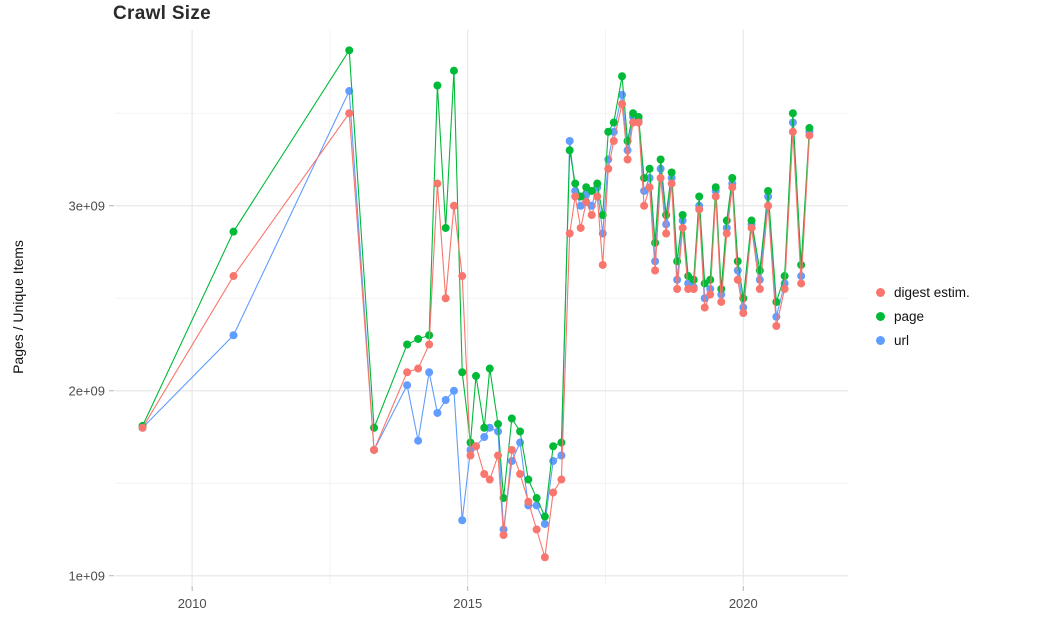  What do you see at coordinates (880, 292) in the screenshot?
I see `legend-key-digest-estim-icon` at bounding box center [880, 292].